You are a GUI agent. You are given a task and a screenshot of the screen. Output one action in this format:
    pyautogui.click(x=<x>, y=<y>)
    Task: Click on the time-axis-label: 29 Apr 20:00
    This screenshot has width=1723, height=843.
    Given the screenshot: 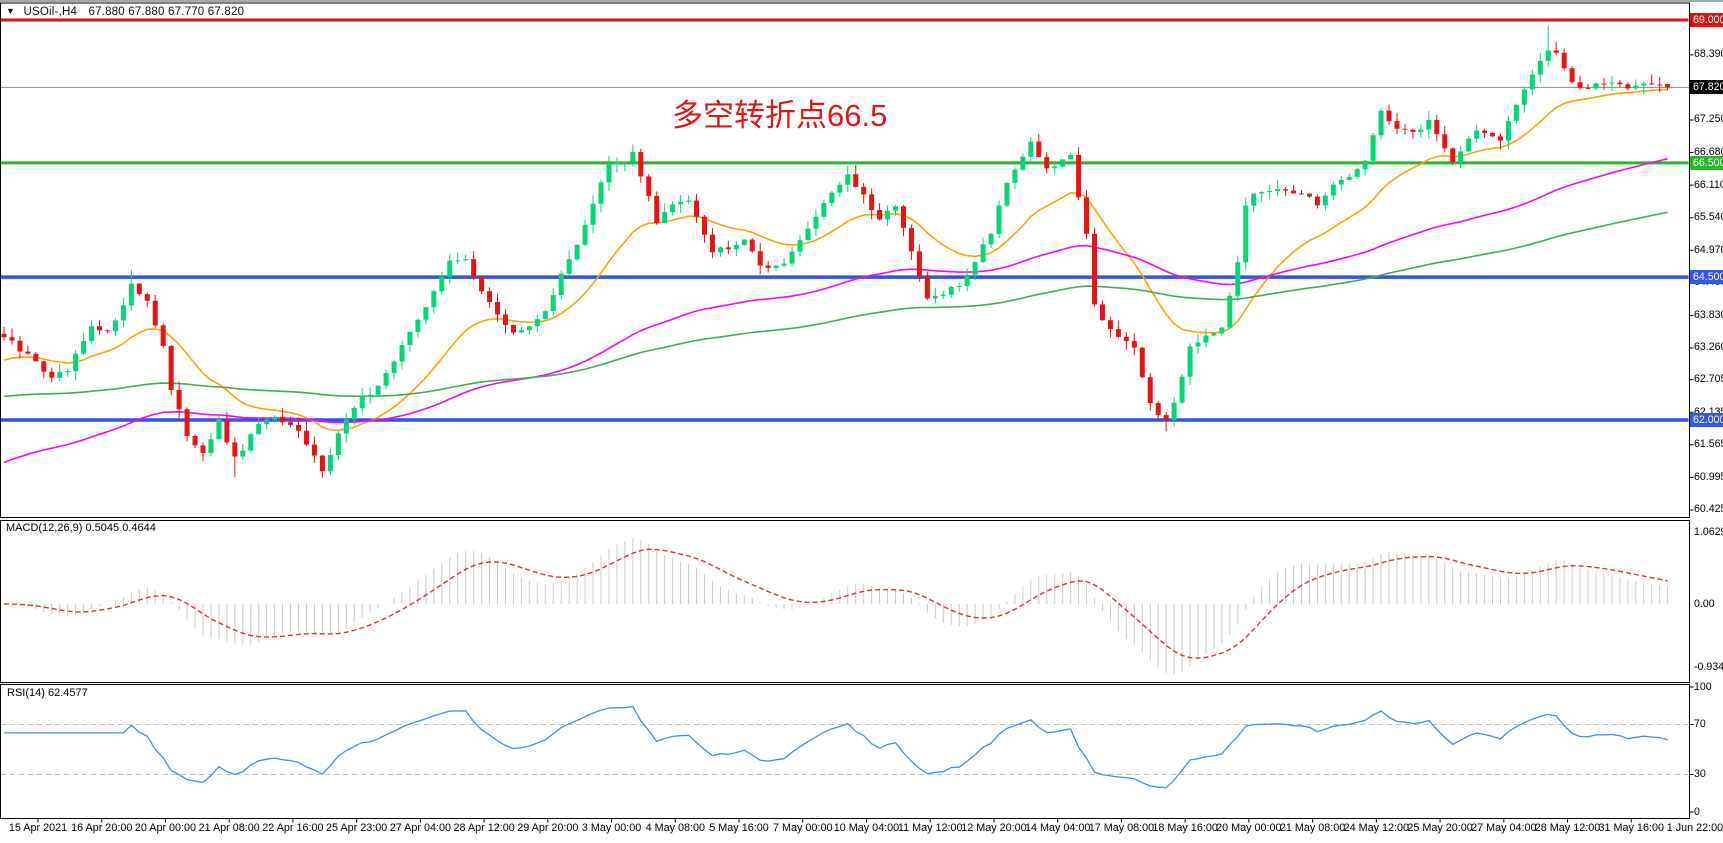 What is the action you would take?
    pyautogui.click(x=548, y=828)
    